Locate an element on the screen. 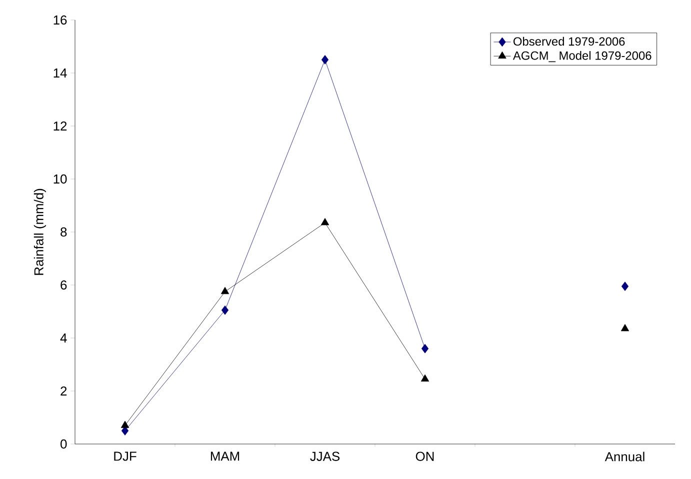 The height and width of the screenshot is (479, 691). x-tick-label: JJAS is located at coordinates (325, 456).